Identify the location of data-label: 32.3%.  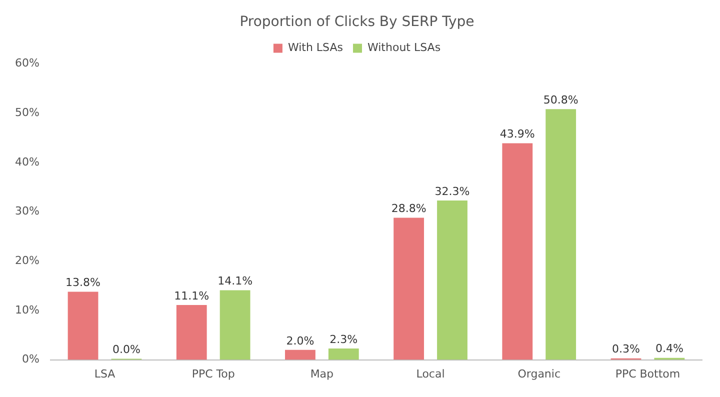
(452, 191).